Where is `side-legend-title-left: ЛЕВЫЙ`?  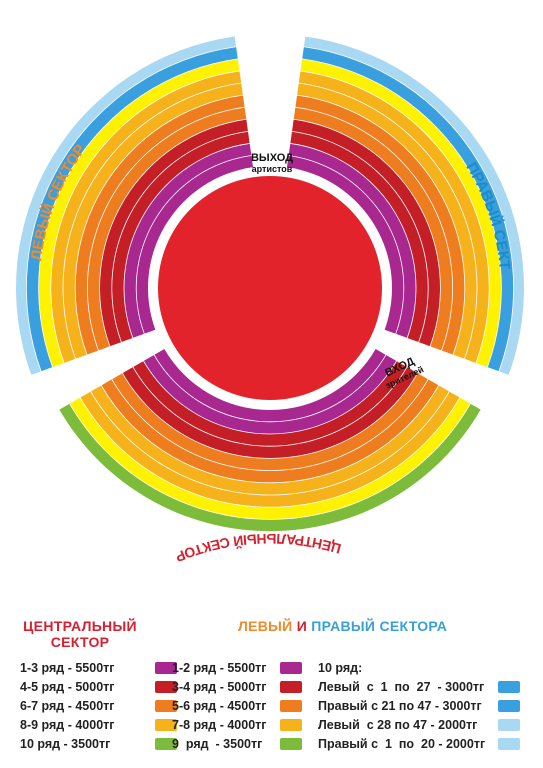
side-legend-title-left: ЛЕВЫЙ is located at coordinates (265, 626).